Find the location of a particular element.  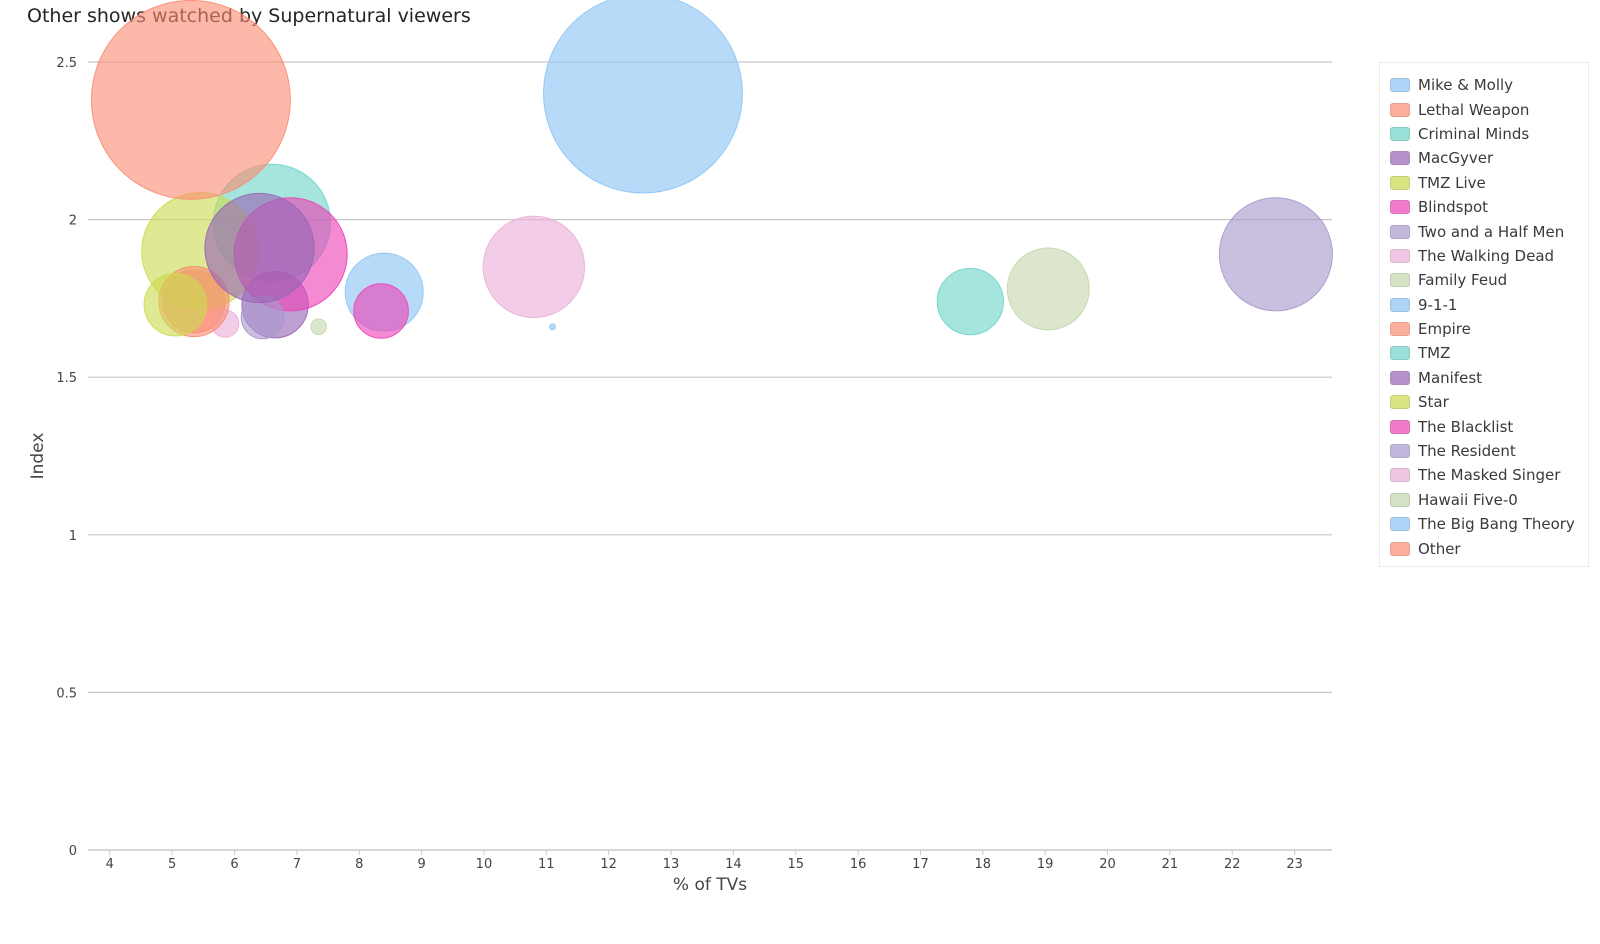

x-tick-label: 20 is located at coordinates (1107, 864).